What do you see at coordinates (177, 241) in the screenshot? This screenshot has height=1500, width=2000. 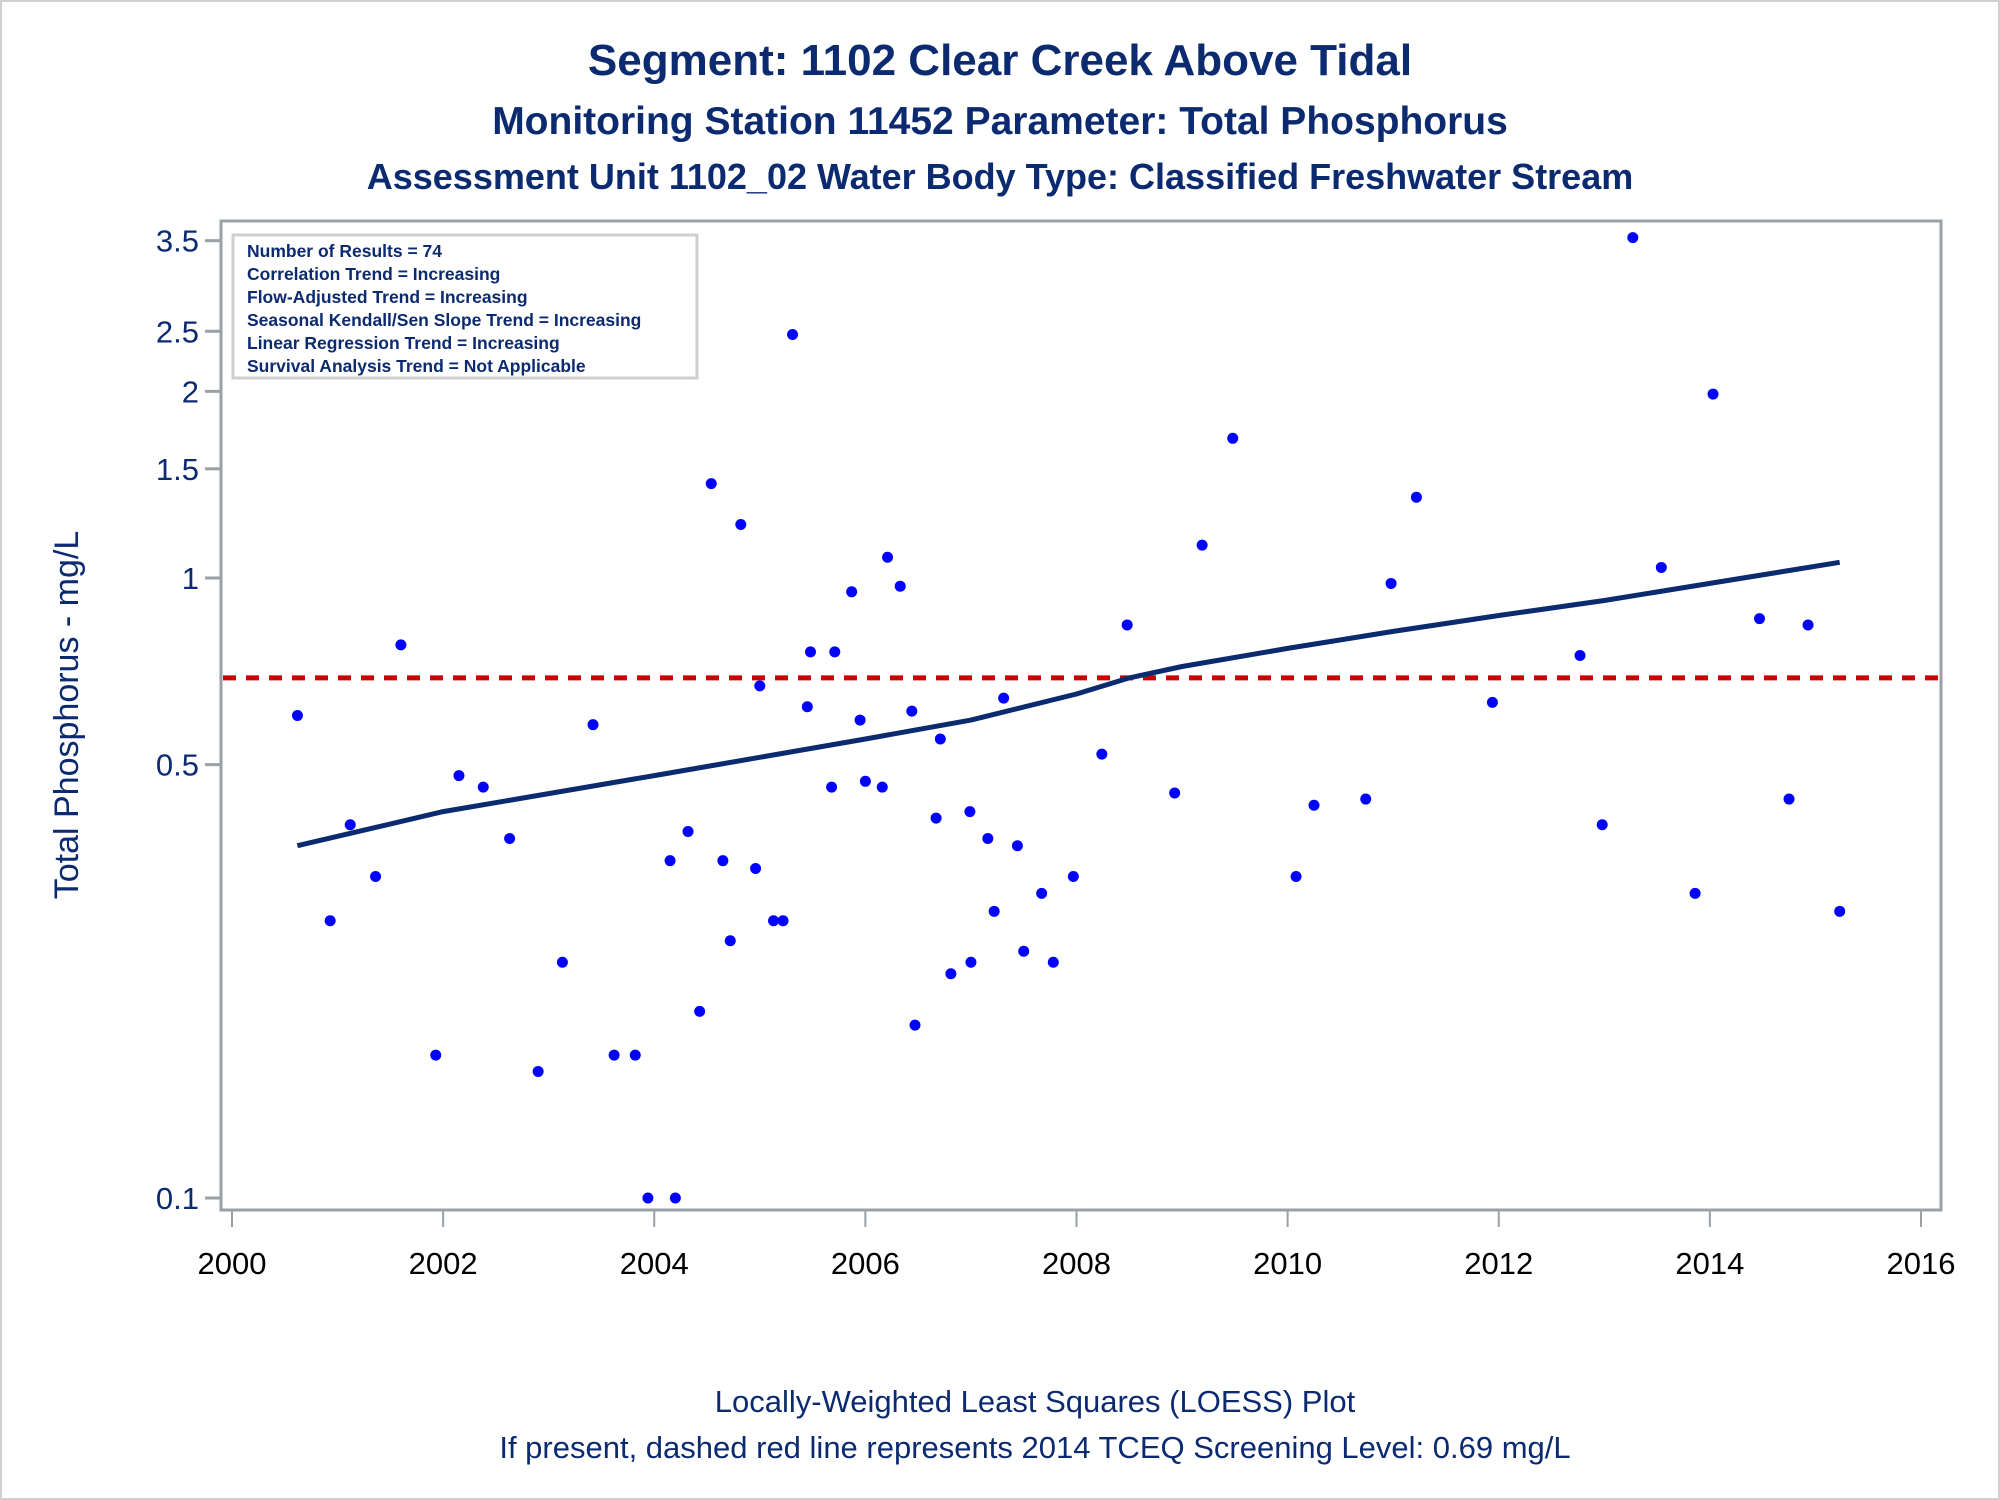 I see `y-tick-label: 3.5` at bounding box center [177, 241].